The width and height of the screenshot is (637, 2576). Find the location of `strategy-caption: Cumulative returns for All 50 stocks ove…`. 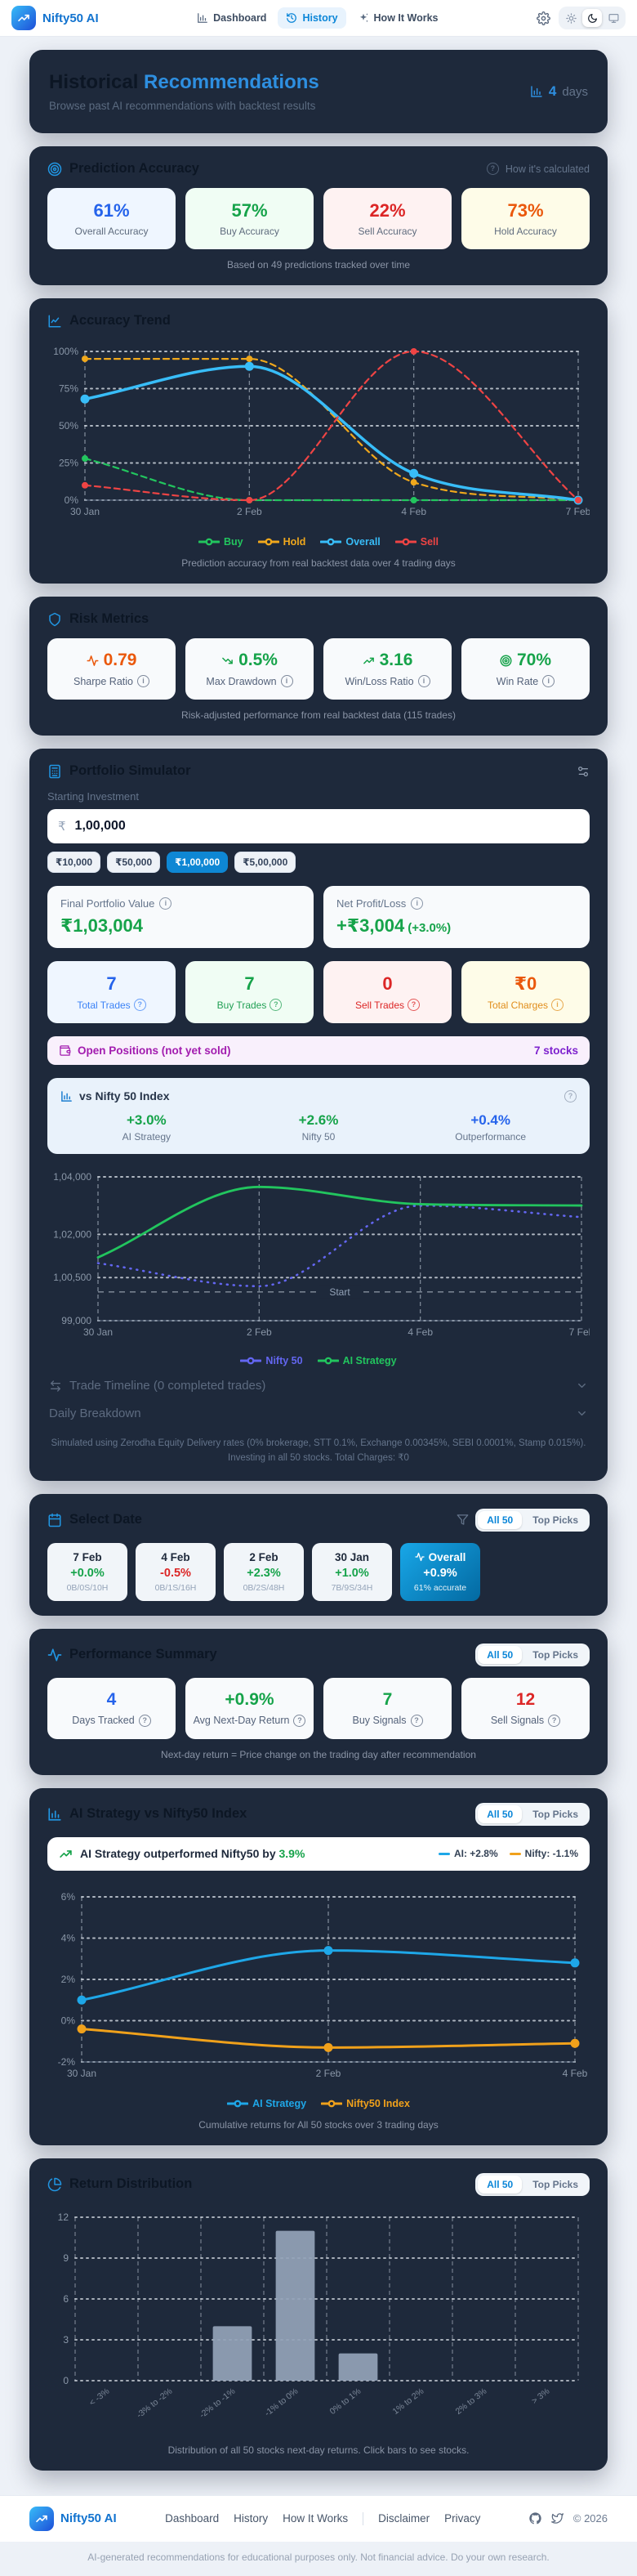

strategy-caption: Cumulative returns for All 50 stocks ove… is located at coordinates (318, 2124).